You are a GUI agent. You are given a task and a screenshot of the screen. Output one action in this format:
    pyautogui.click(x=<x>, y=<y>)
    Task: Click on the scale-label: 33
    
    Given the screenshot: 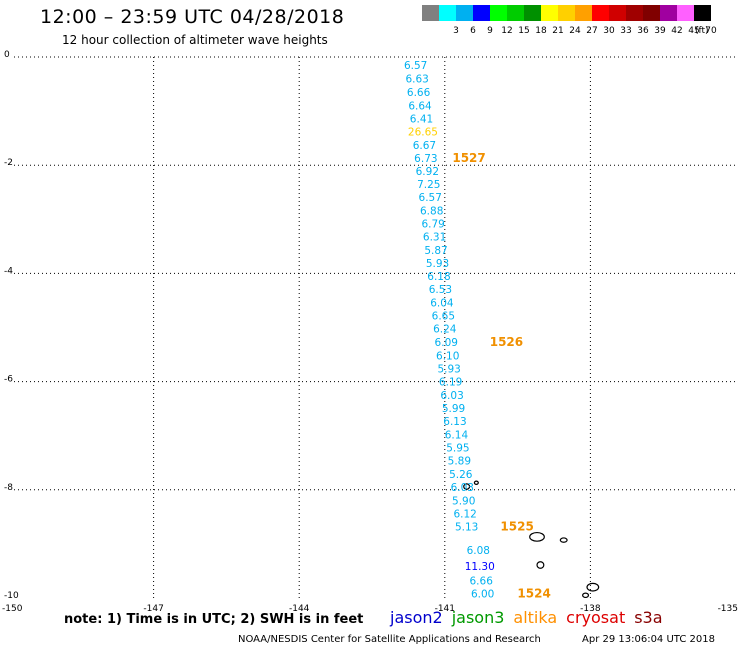 What is the action you would take?
    pyautogui.click(x=625, y=31)
    